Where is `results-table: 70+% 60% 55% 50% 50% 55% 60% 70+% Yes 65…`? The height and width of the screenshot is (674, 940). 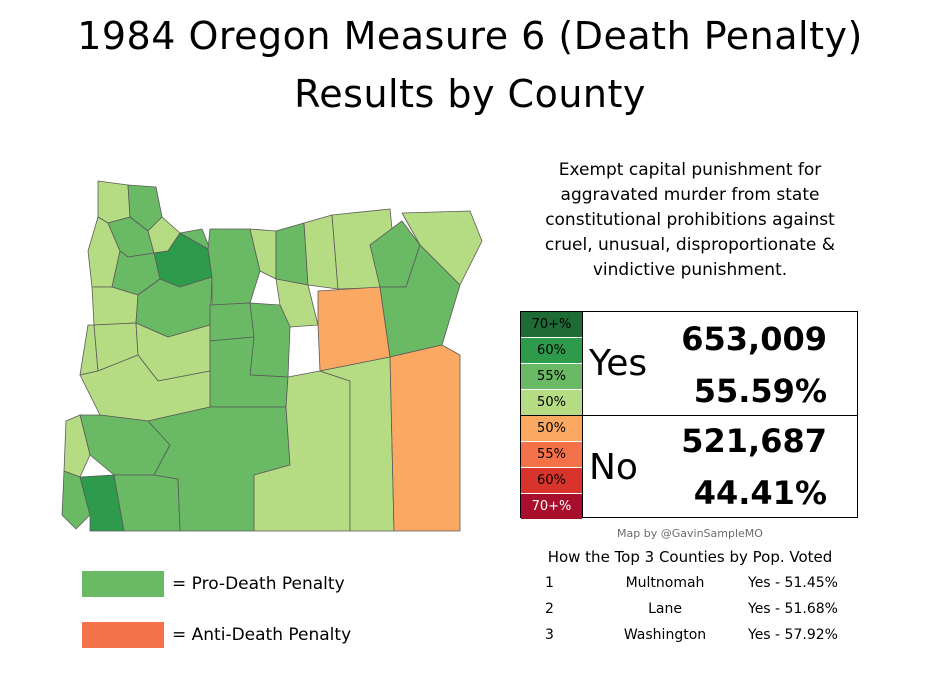
results-table: 70+% 60% 55% 50% 50% 55% 60% 70+% Yes 65… is located at coordinates (689, 415).